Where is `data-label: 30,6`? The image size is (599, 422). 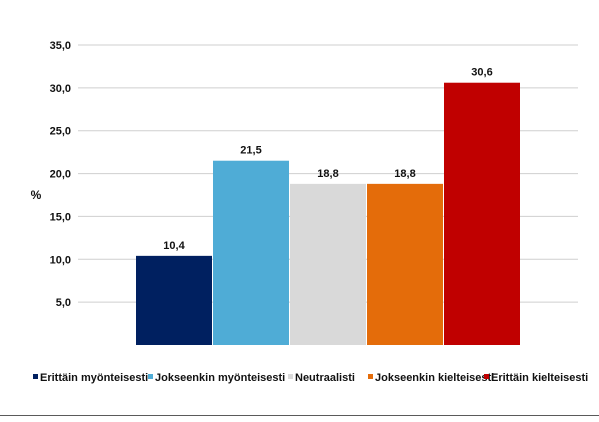 data-label: 30,6 is located at coordinates (481, 73).